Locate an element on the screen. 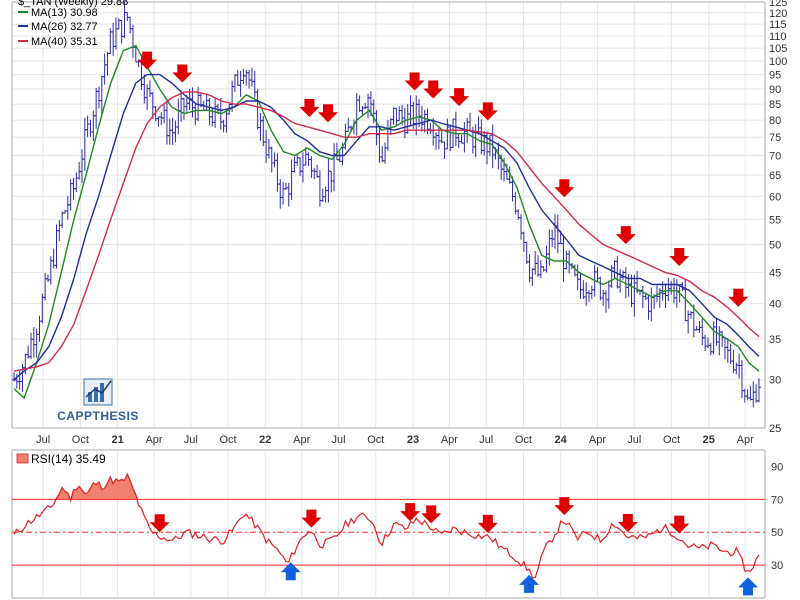 The height and width of the screenshot is (600, 800). legend-ma26: MA(26) 32.77 is located at coordinates (64, 27).